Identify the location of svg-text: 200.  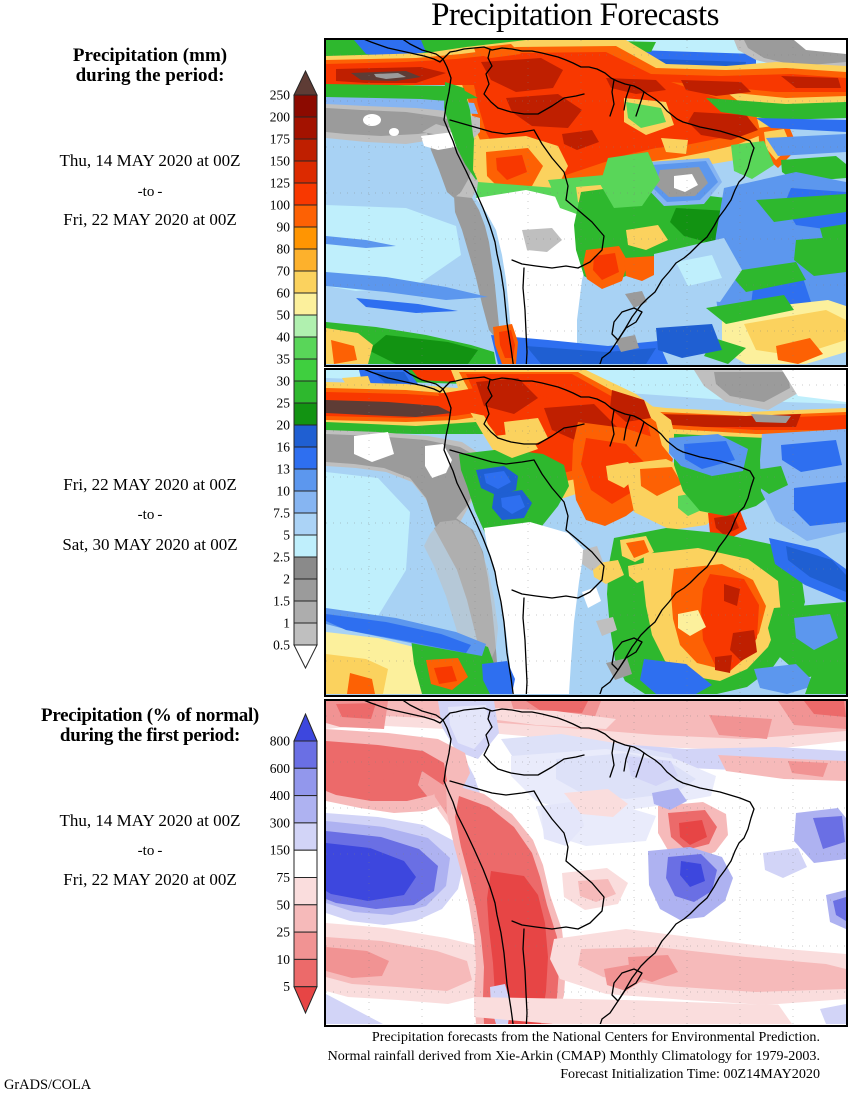
(280, 117).